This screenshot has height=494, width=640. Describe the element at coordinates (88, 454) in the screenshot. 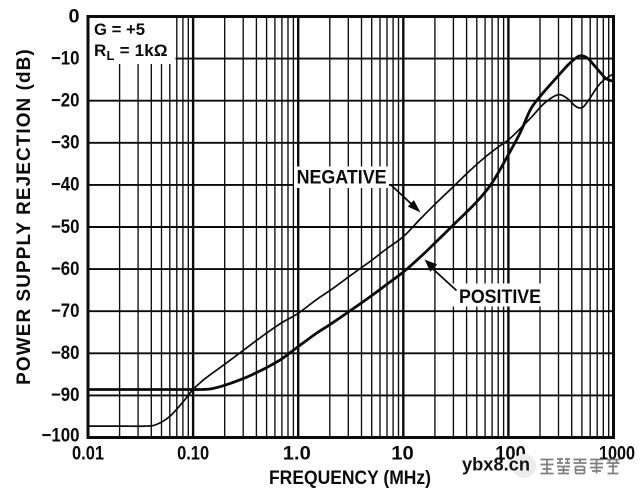

I see `svg-text: 0.01` at that location.